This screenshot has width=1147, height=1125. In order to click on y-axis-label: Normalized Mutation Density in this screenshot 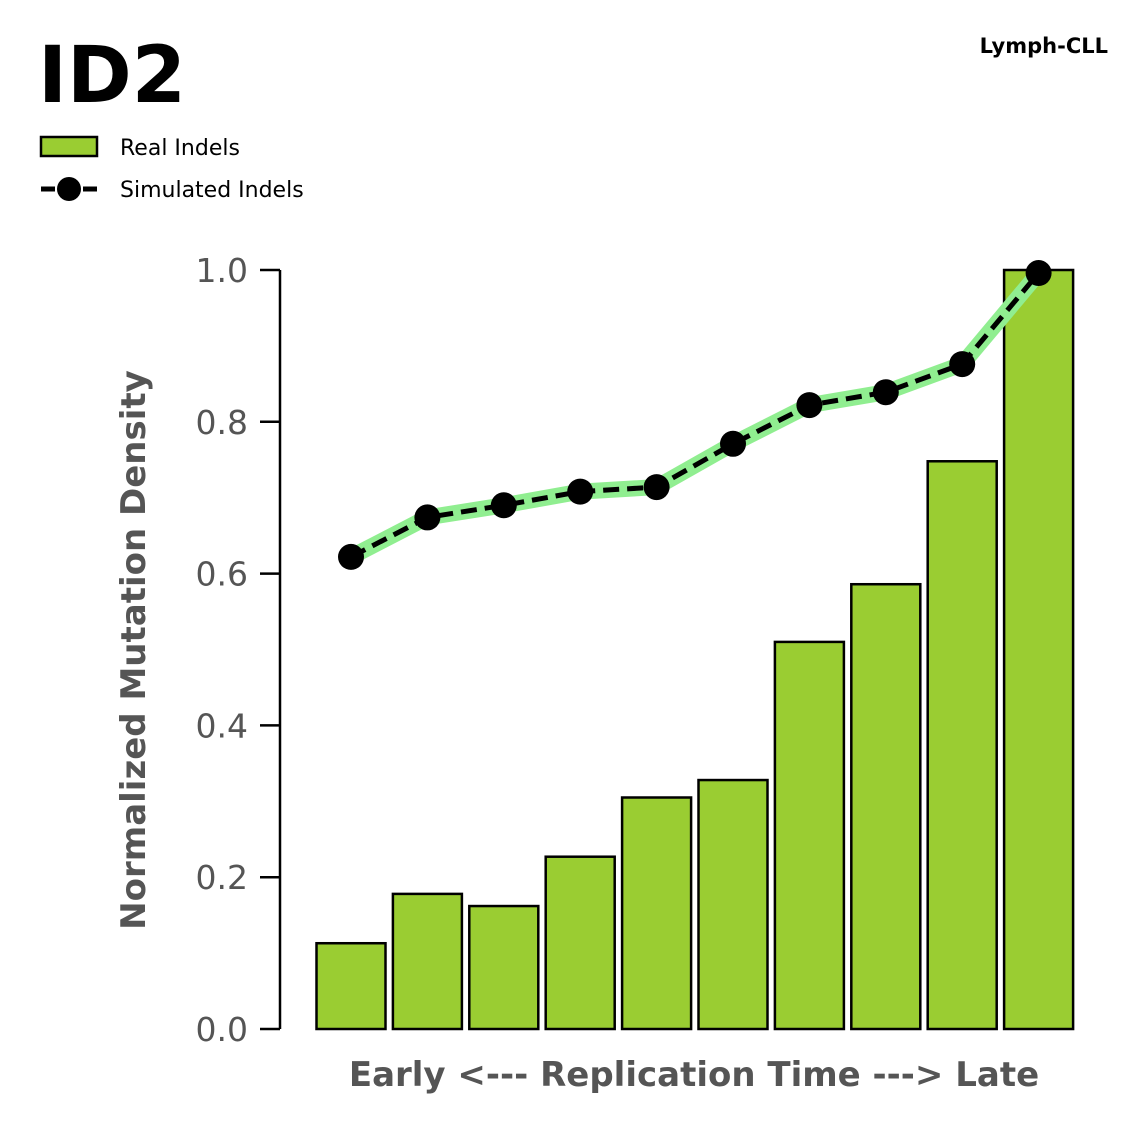, I will do `click(134, 650)`.